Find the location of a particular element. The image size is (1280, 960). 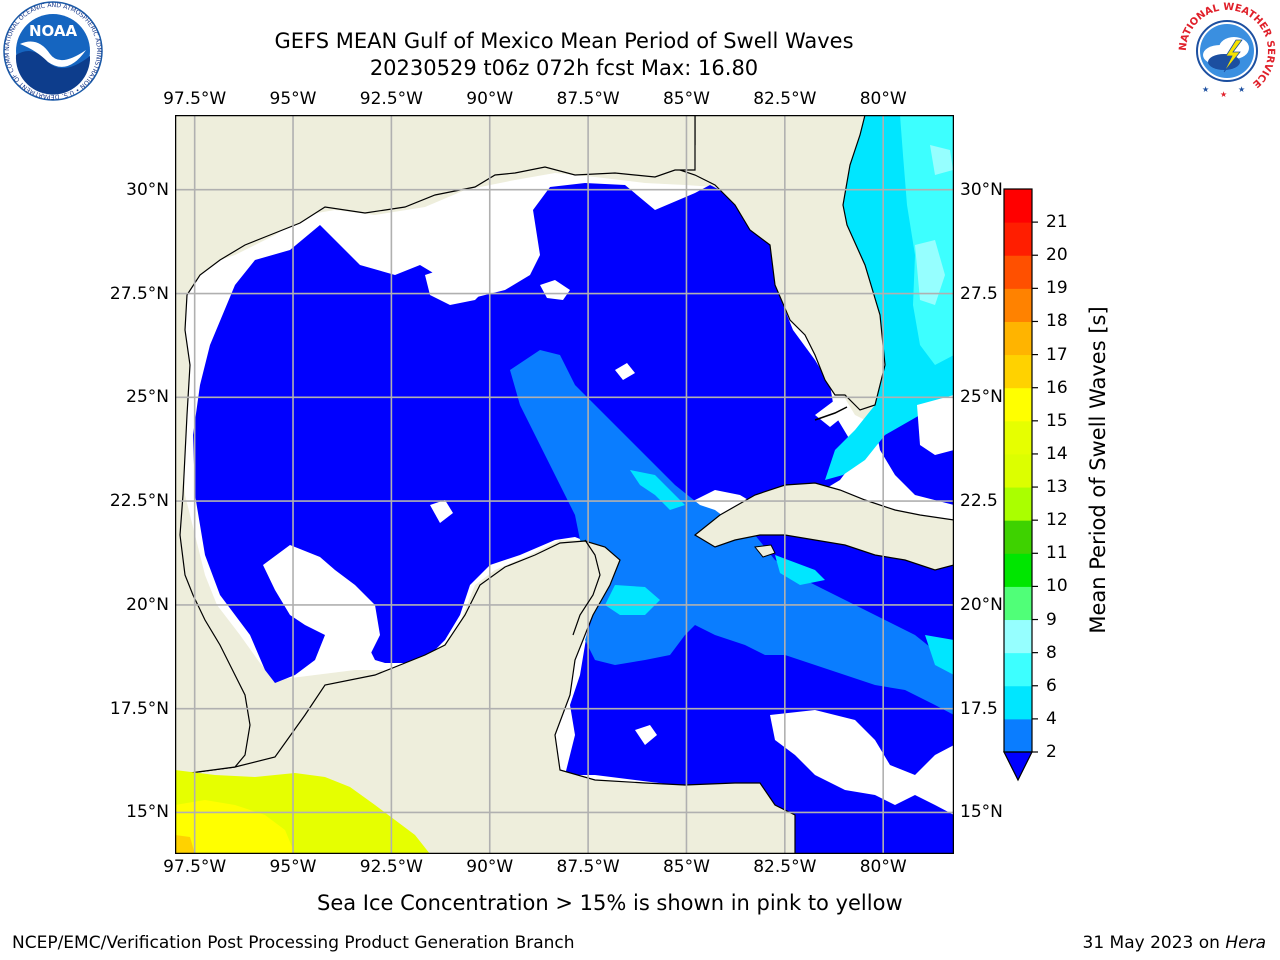

footer-date-text: 31 May 2023 on is located at coordinates (1154, 943).